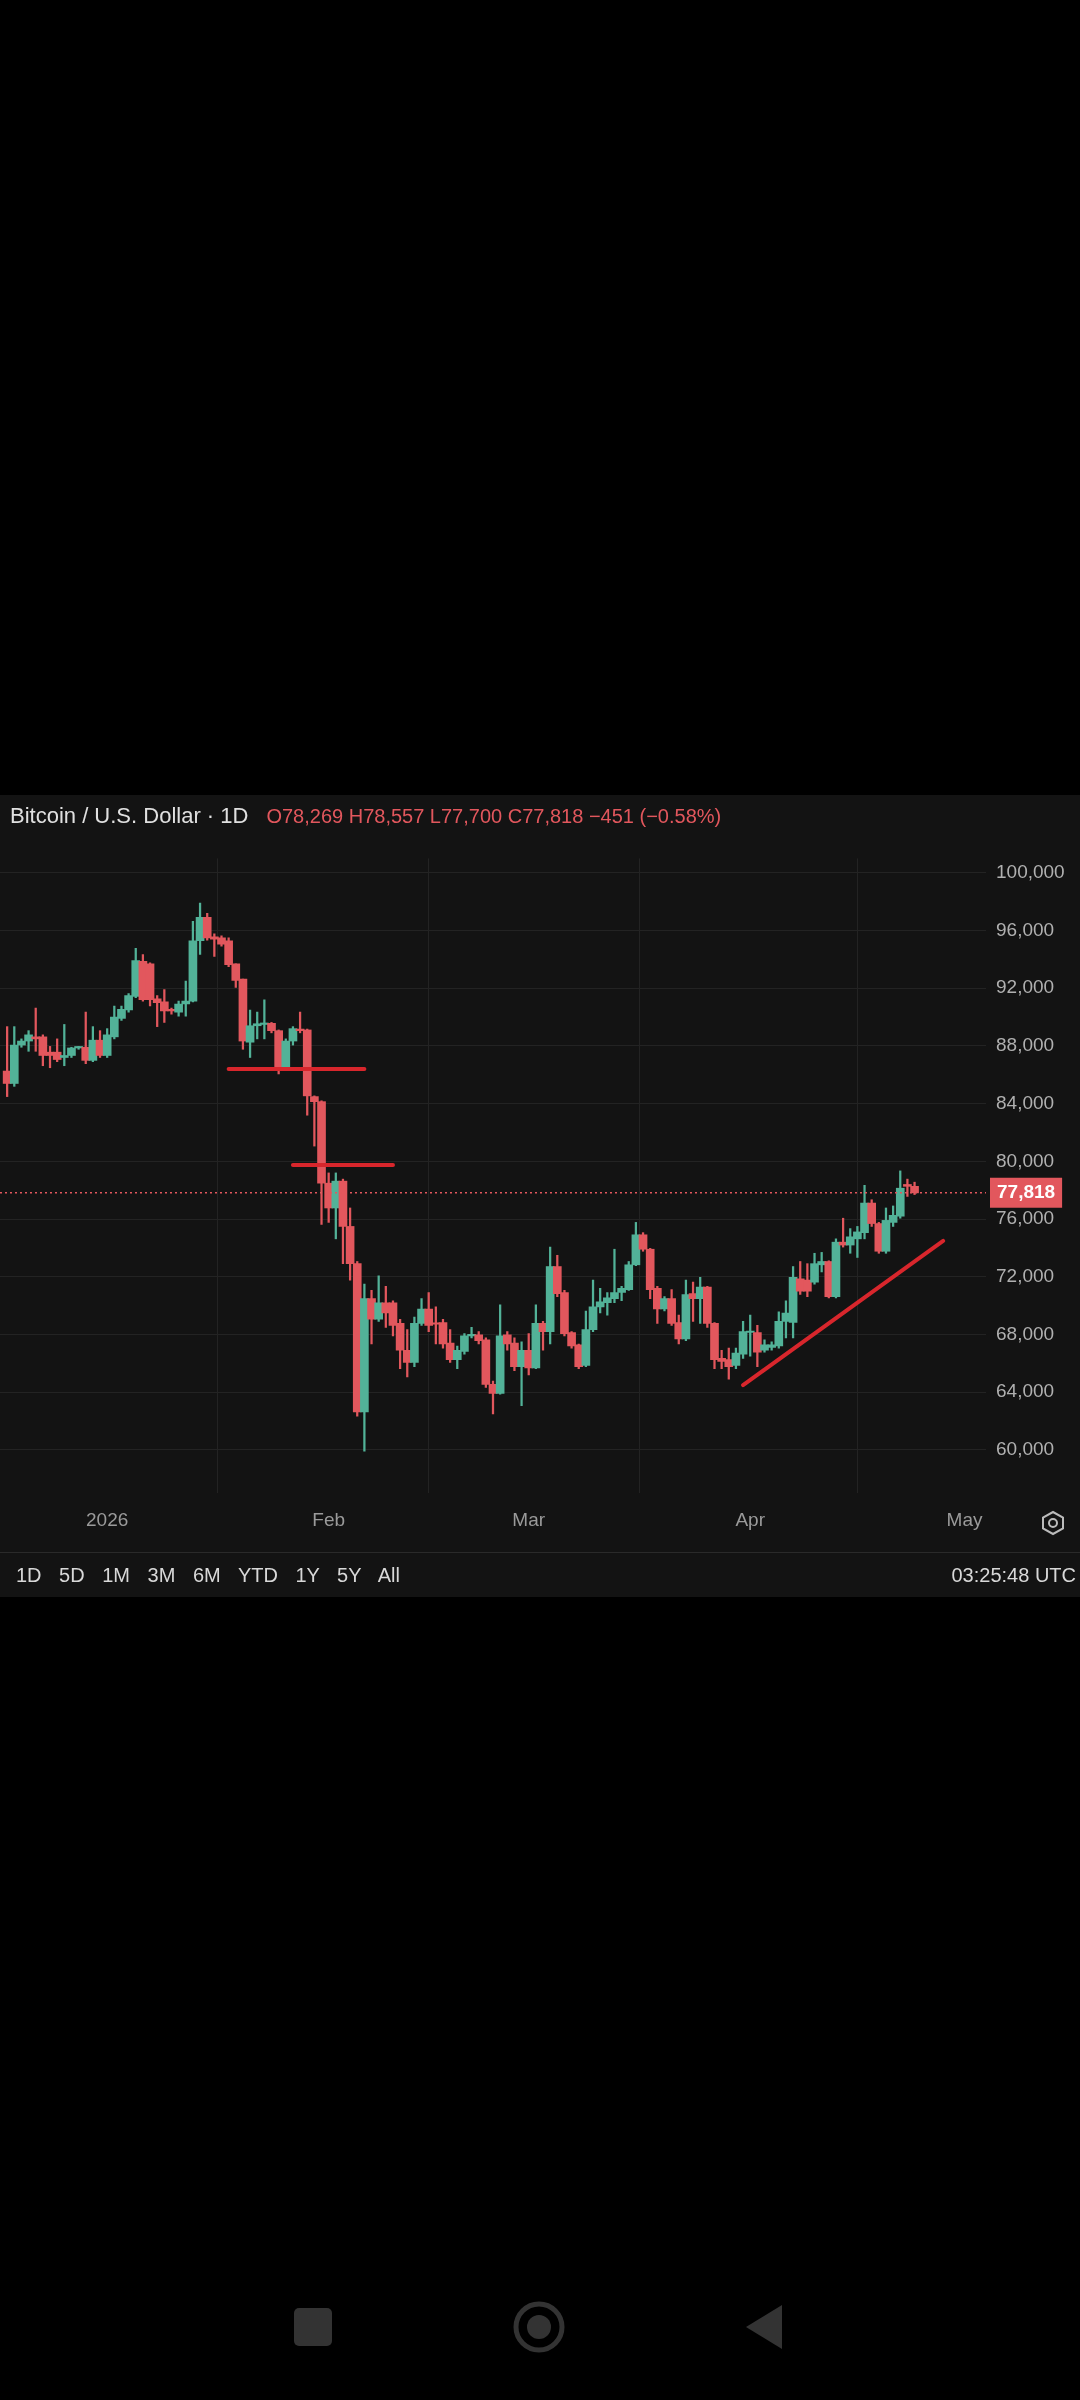  What do you see at coordinates (1025, 1391) in the screenshot?
I see `y-tick-label: 64,000` at bounding box center [1025, 1391].